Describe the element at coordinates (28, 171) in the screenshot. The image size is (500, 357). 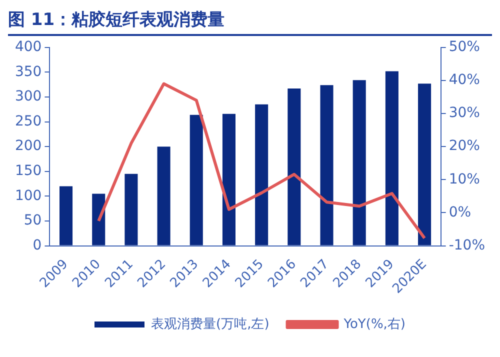
I see `y-tick-label: 150` at that location.